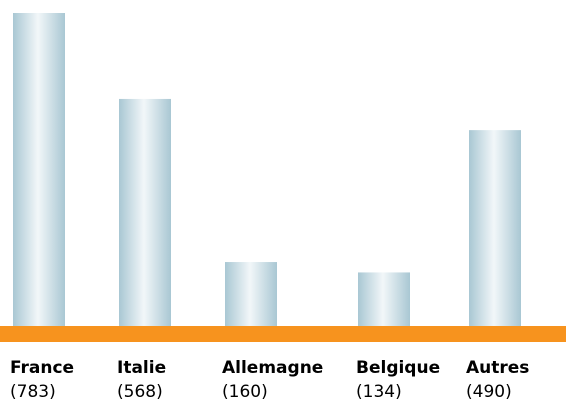  What do you see at coordinates (398, 368) in the screenshot?
I see `category-label-belgique: Belgique` at bounding box center [398, 368].